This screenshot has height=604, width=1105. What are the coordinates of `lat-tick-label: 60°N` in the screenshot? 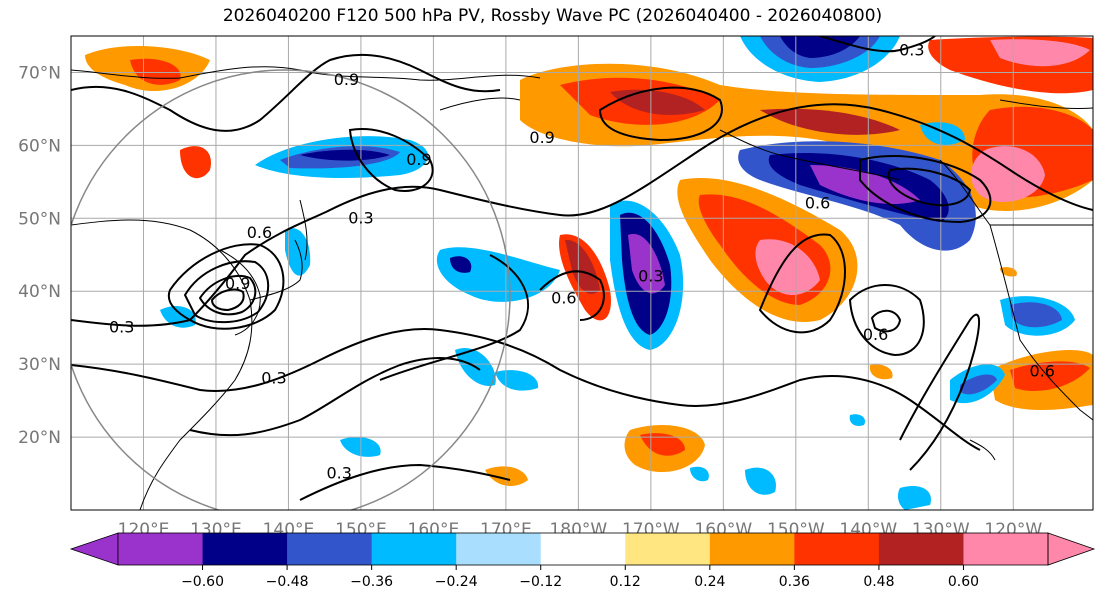 It's located at (39, 146).